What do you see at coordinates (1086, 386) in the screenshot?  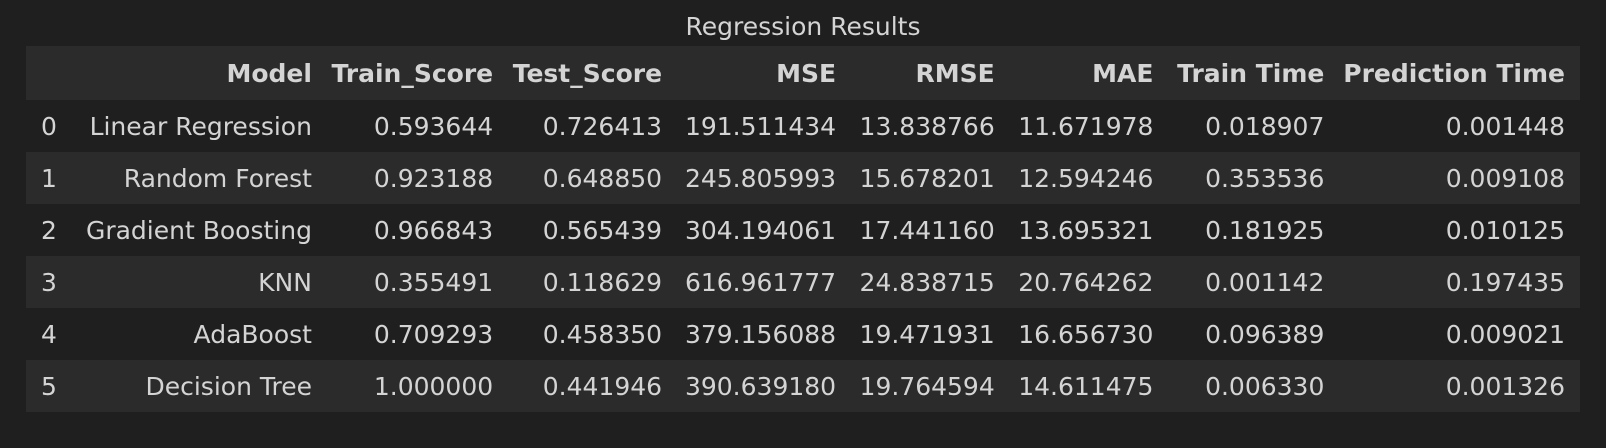 I see `cell-mae: 14.611475` at bounding box center [1086, 386].